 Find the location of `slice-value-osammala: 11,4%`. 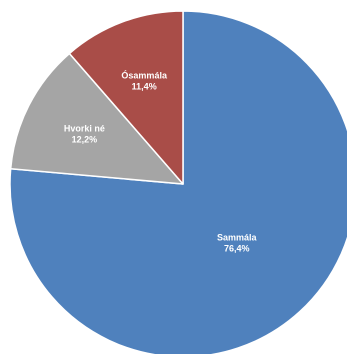

slice-value-osammala: 11,4% is located at coordinates (144, 86).